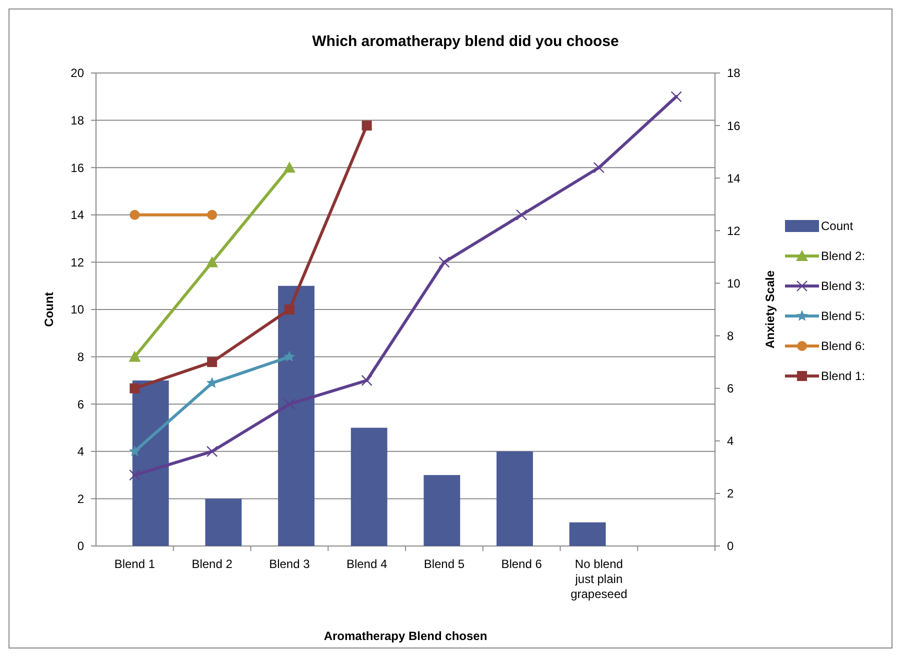 Image resolution: width=901 pixels, height=657 pixels. What do you see at coordinates (734, 73) in the screenshot?
I see `y2-tick-label: 18` at bounding box center [734, 73].